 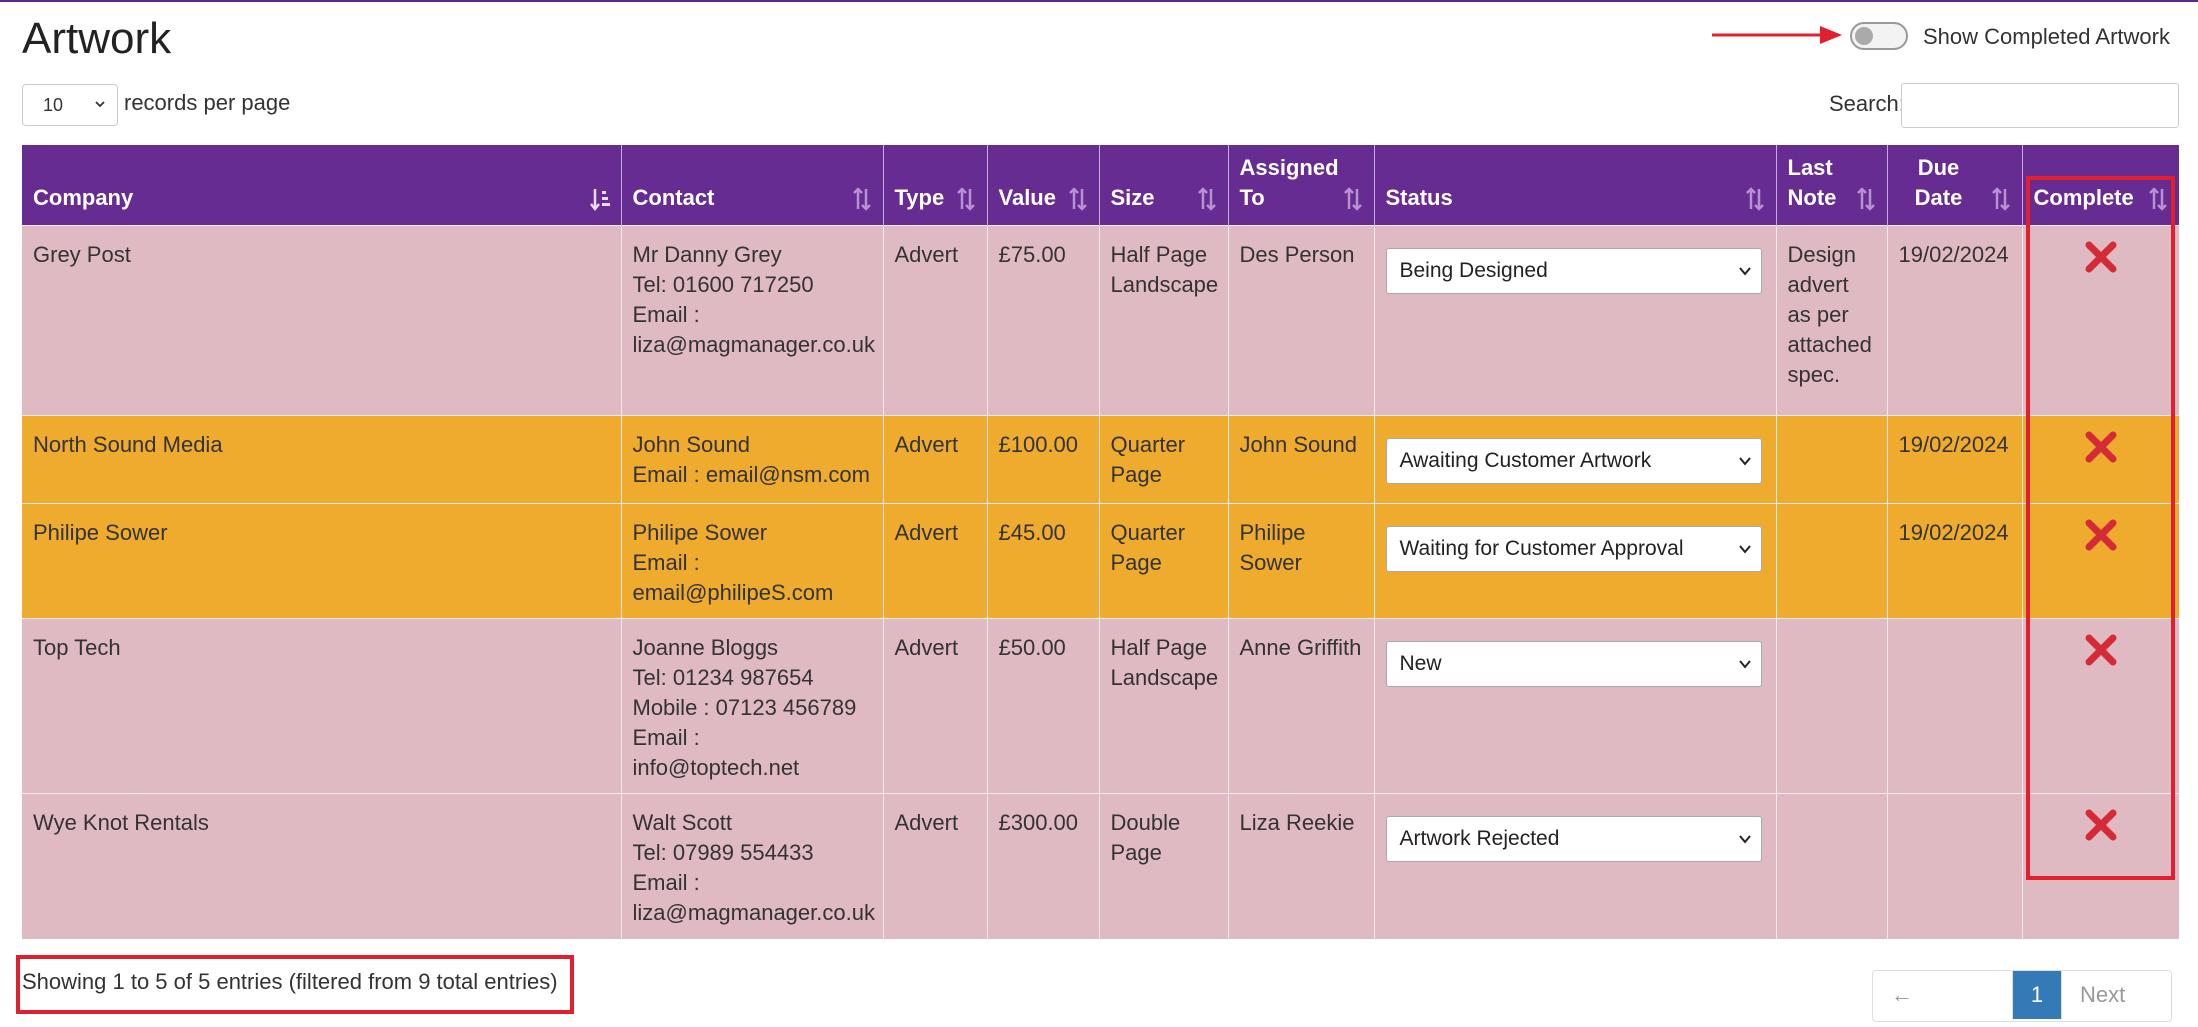 What do you see at coordinates (1301, 706) in the screenshot?
I see `cell-assigned-to: Anne Griffith` at bounding box center [1301, 706].